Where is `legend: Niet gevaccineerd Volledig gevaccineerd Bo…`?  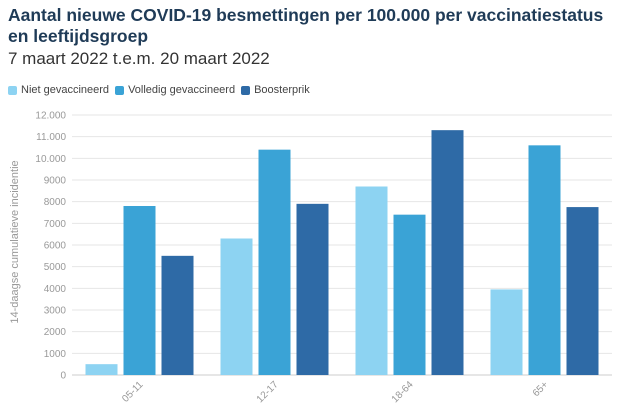 legend: Niet gevaccineerd Volledig gevaccineerd Bo… is located at coordinates (162, 90).